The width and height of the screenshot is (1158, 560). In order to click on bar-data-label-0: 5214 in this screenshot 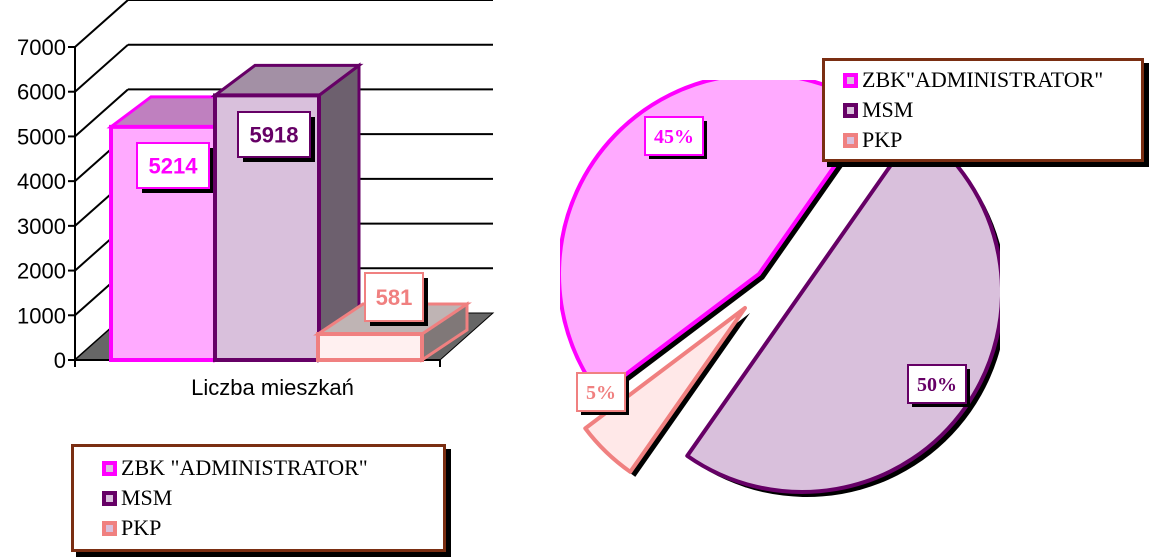, I will do `click(174, 166)`.